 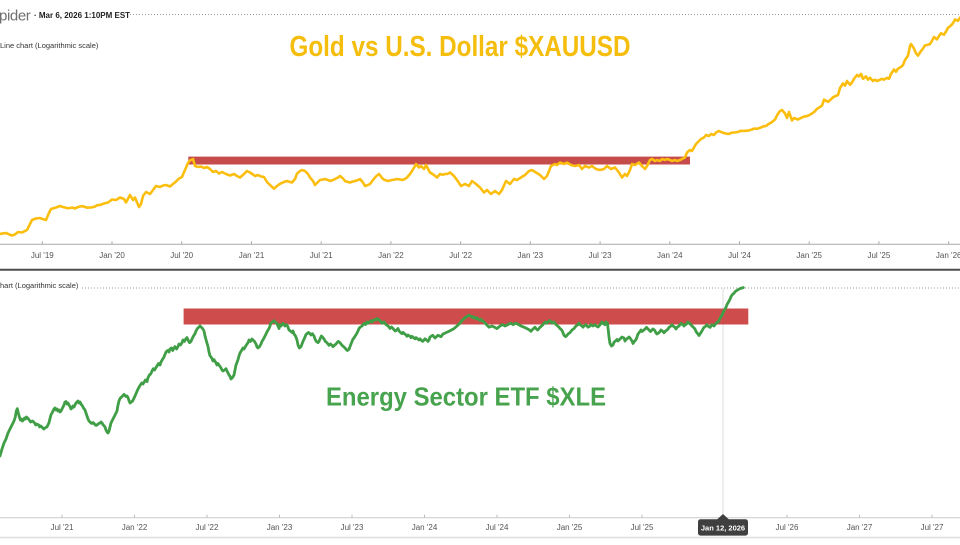 I want to click on svg-text: · Mar 6, 2026 1:10PM EST, so click(x=82, y=15).